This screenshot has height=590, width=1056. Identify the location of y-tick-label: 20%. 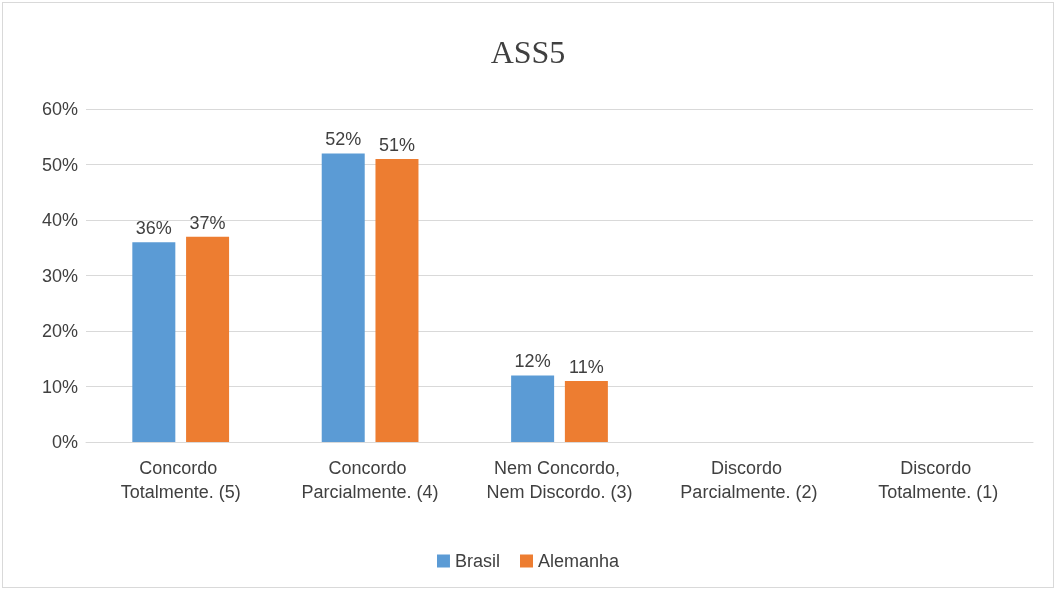
(59, 331).